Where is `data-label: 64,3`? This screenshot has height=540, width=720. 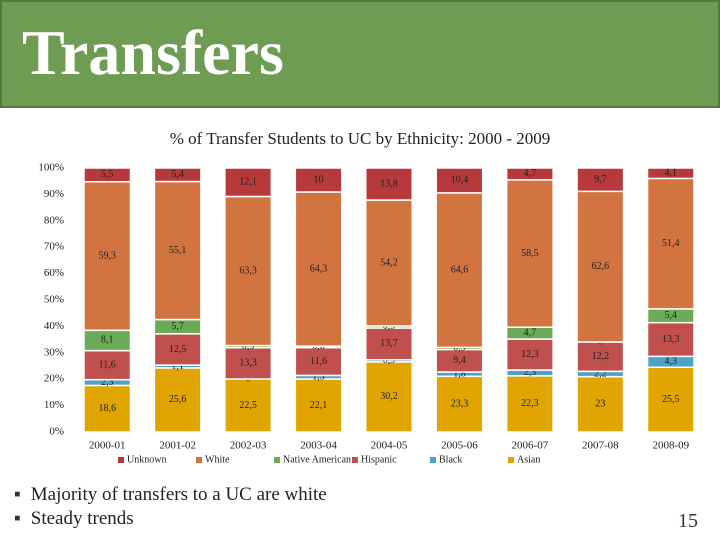 data-label: 64,3 is located at coordinates (319, 268).